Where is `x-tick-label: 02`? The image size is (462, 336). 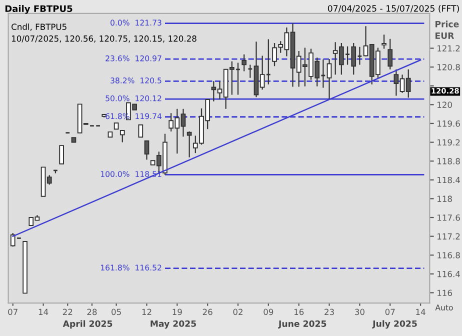 x-tick-label: 02 is located at coordinates (237, 312).